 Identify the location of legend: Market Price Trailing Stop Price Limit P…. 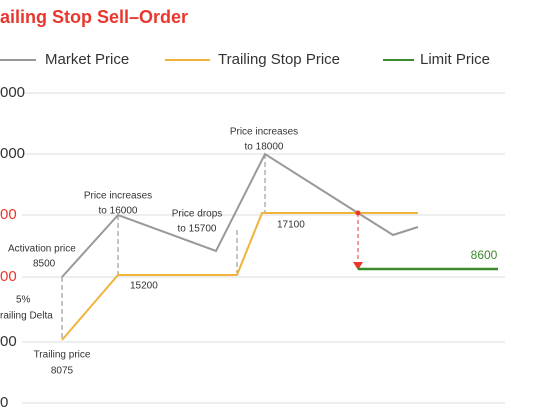
(245, 59).